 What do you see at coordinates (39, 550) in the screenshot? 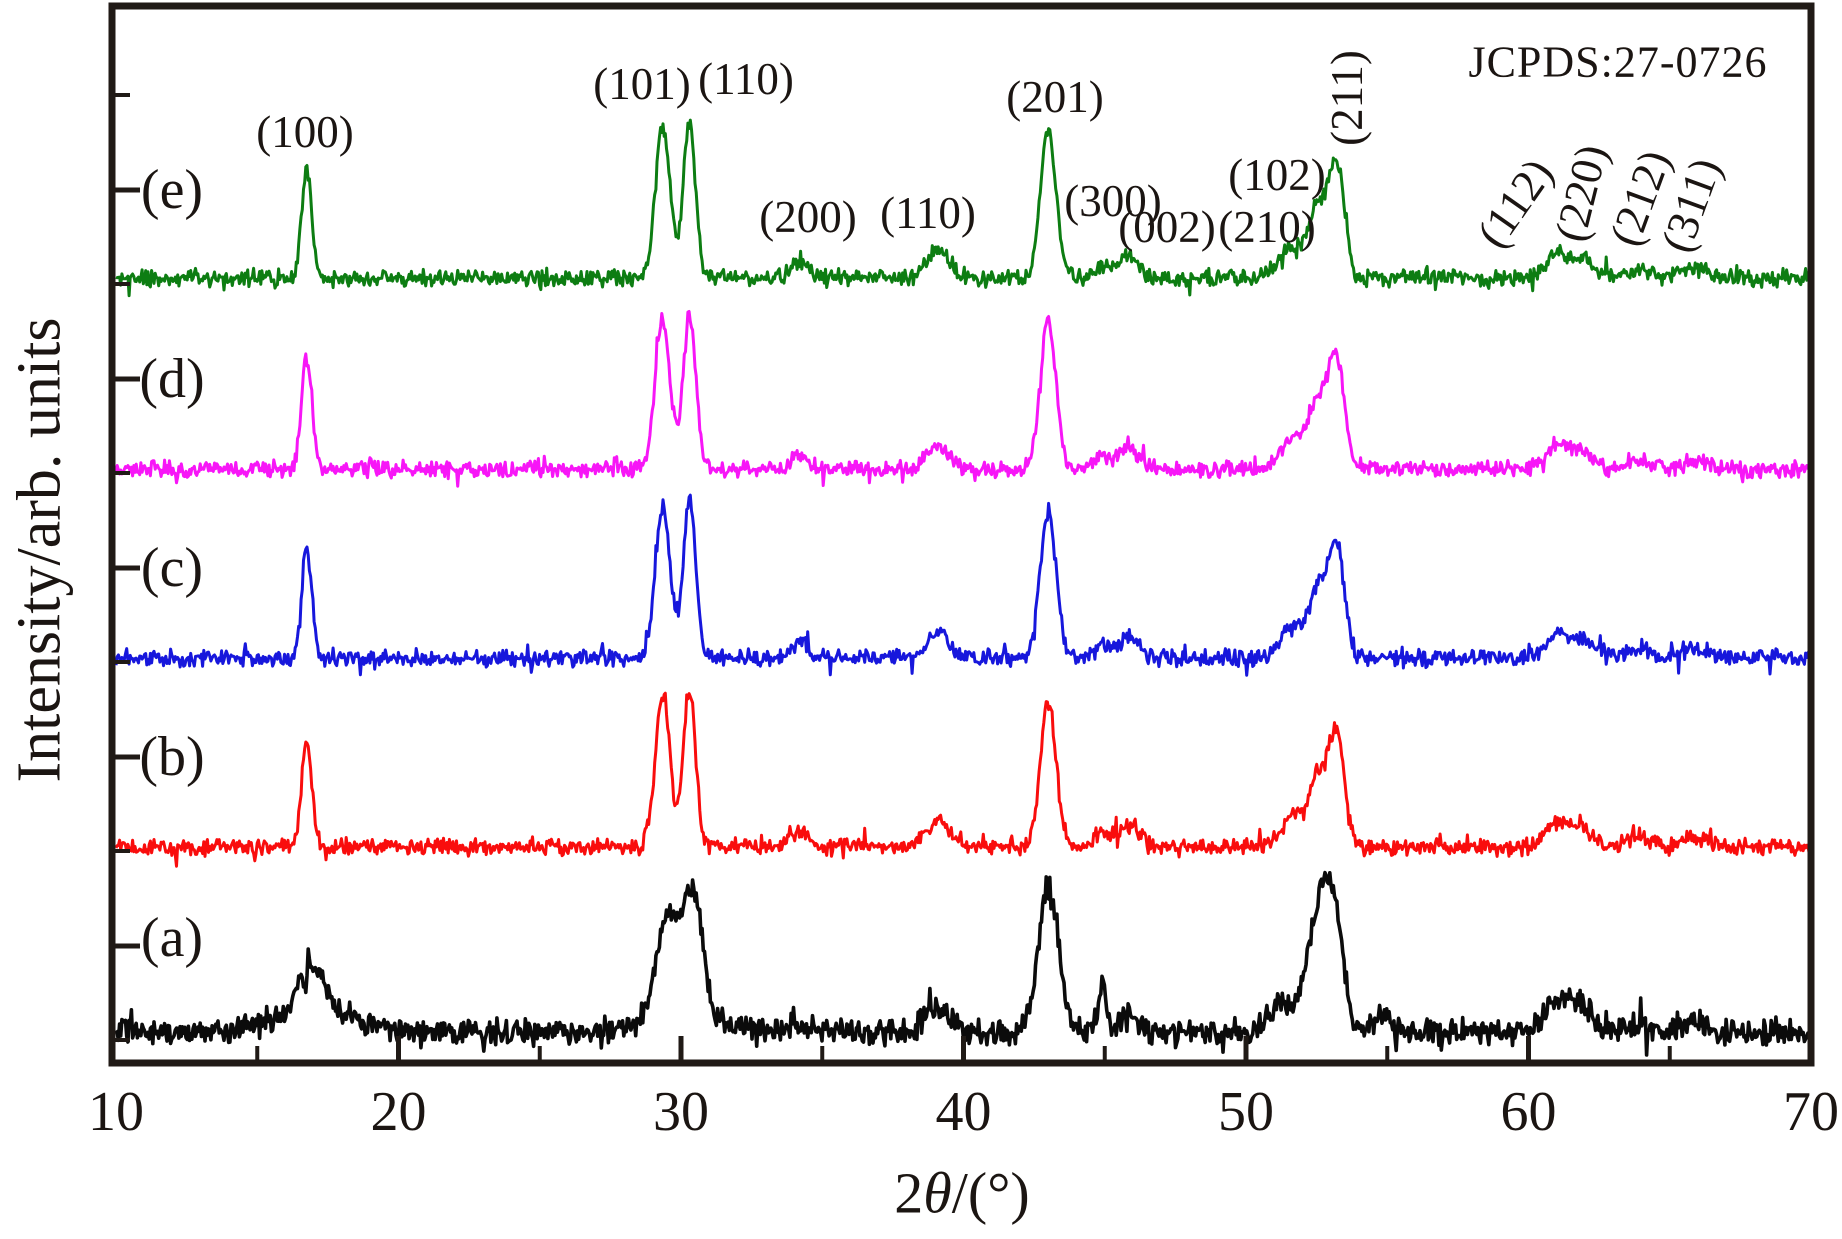
I see `y-axis-title: Intensity/arb. units` at bounding box center [39, 550].